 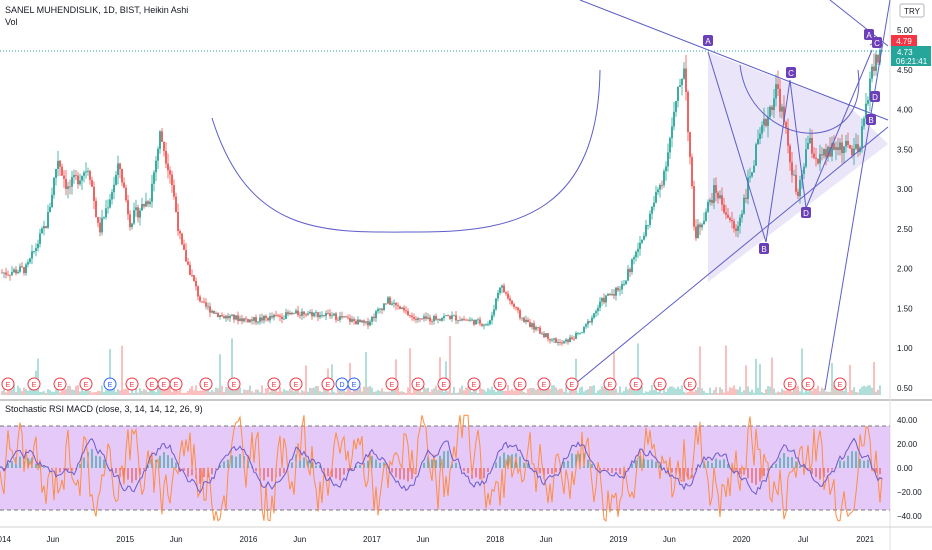 I want to click on trend-line, so click(x=798, y=144).